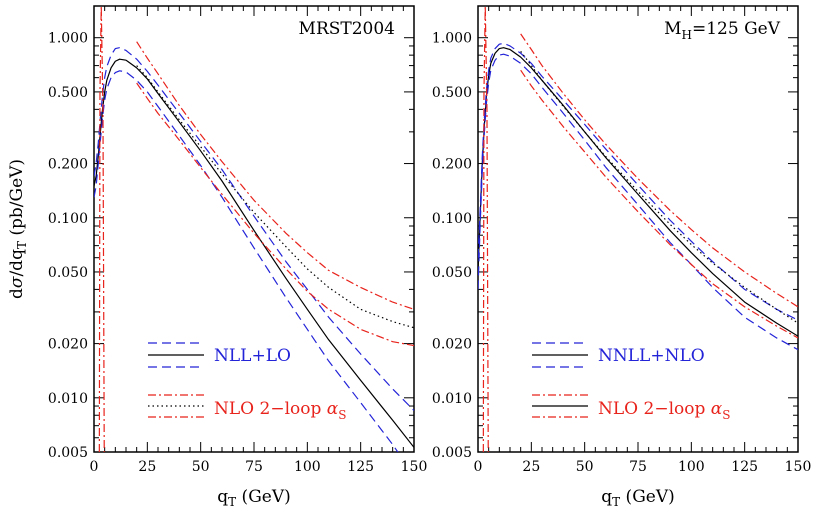  Describe the element at coordinates (631, 382) in the screenshot. I see `right-legend: NNLL+NLO NLO 2−loop αS` at that location.